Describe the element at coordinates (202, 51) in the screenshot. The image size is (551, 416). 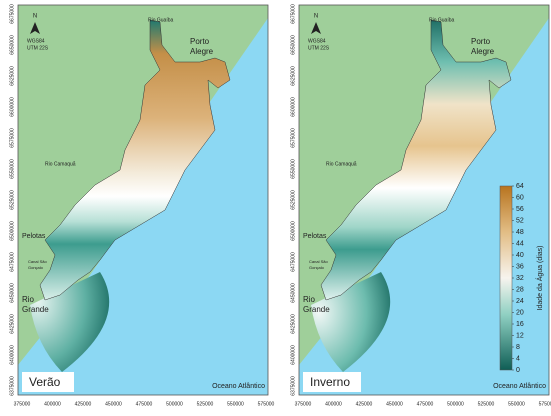
I see `place-label: Alegre` at that location.